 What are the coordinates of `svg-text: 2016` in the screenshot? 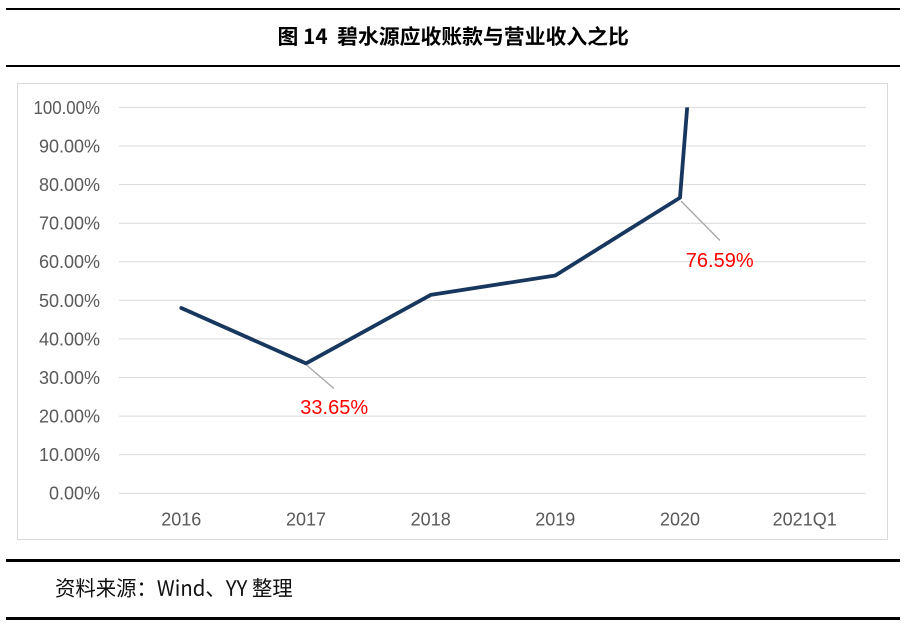 It's located at (181, 520).